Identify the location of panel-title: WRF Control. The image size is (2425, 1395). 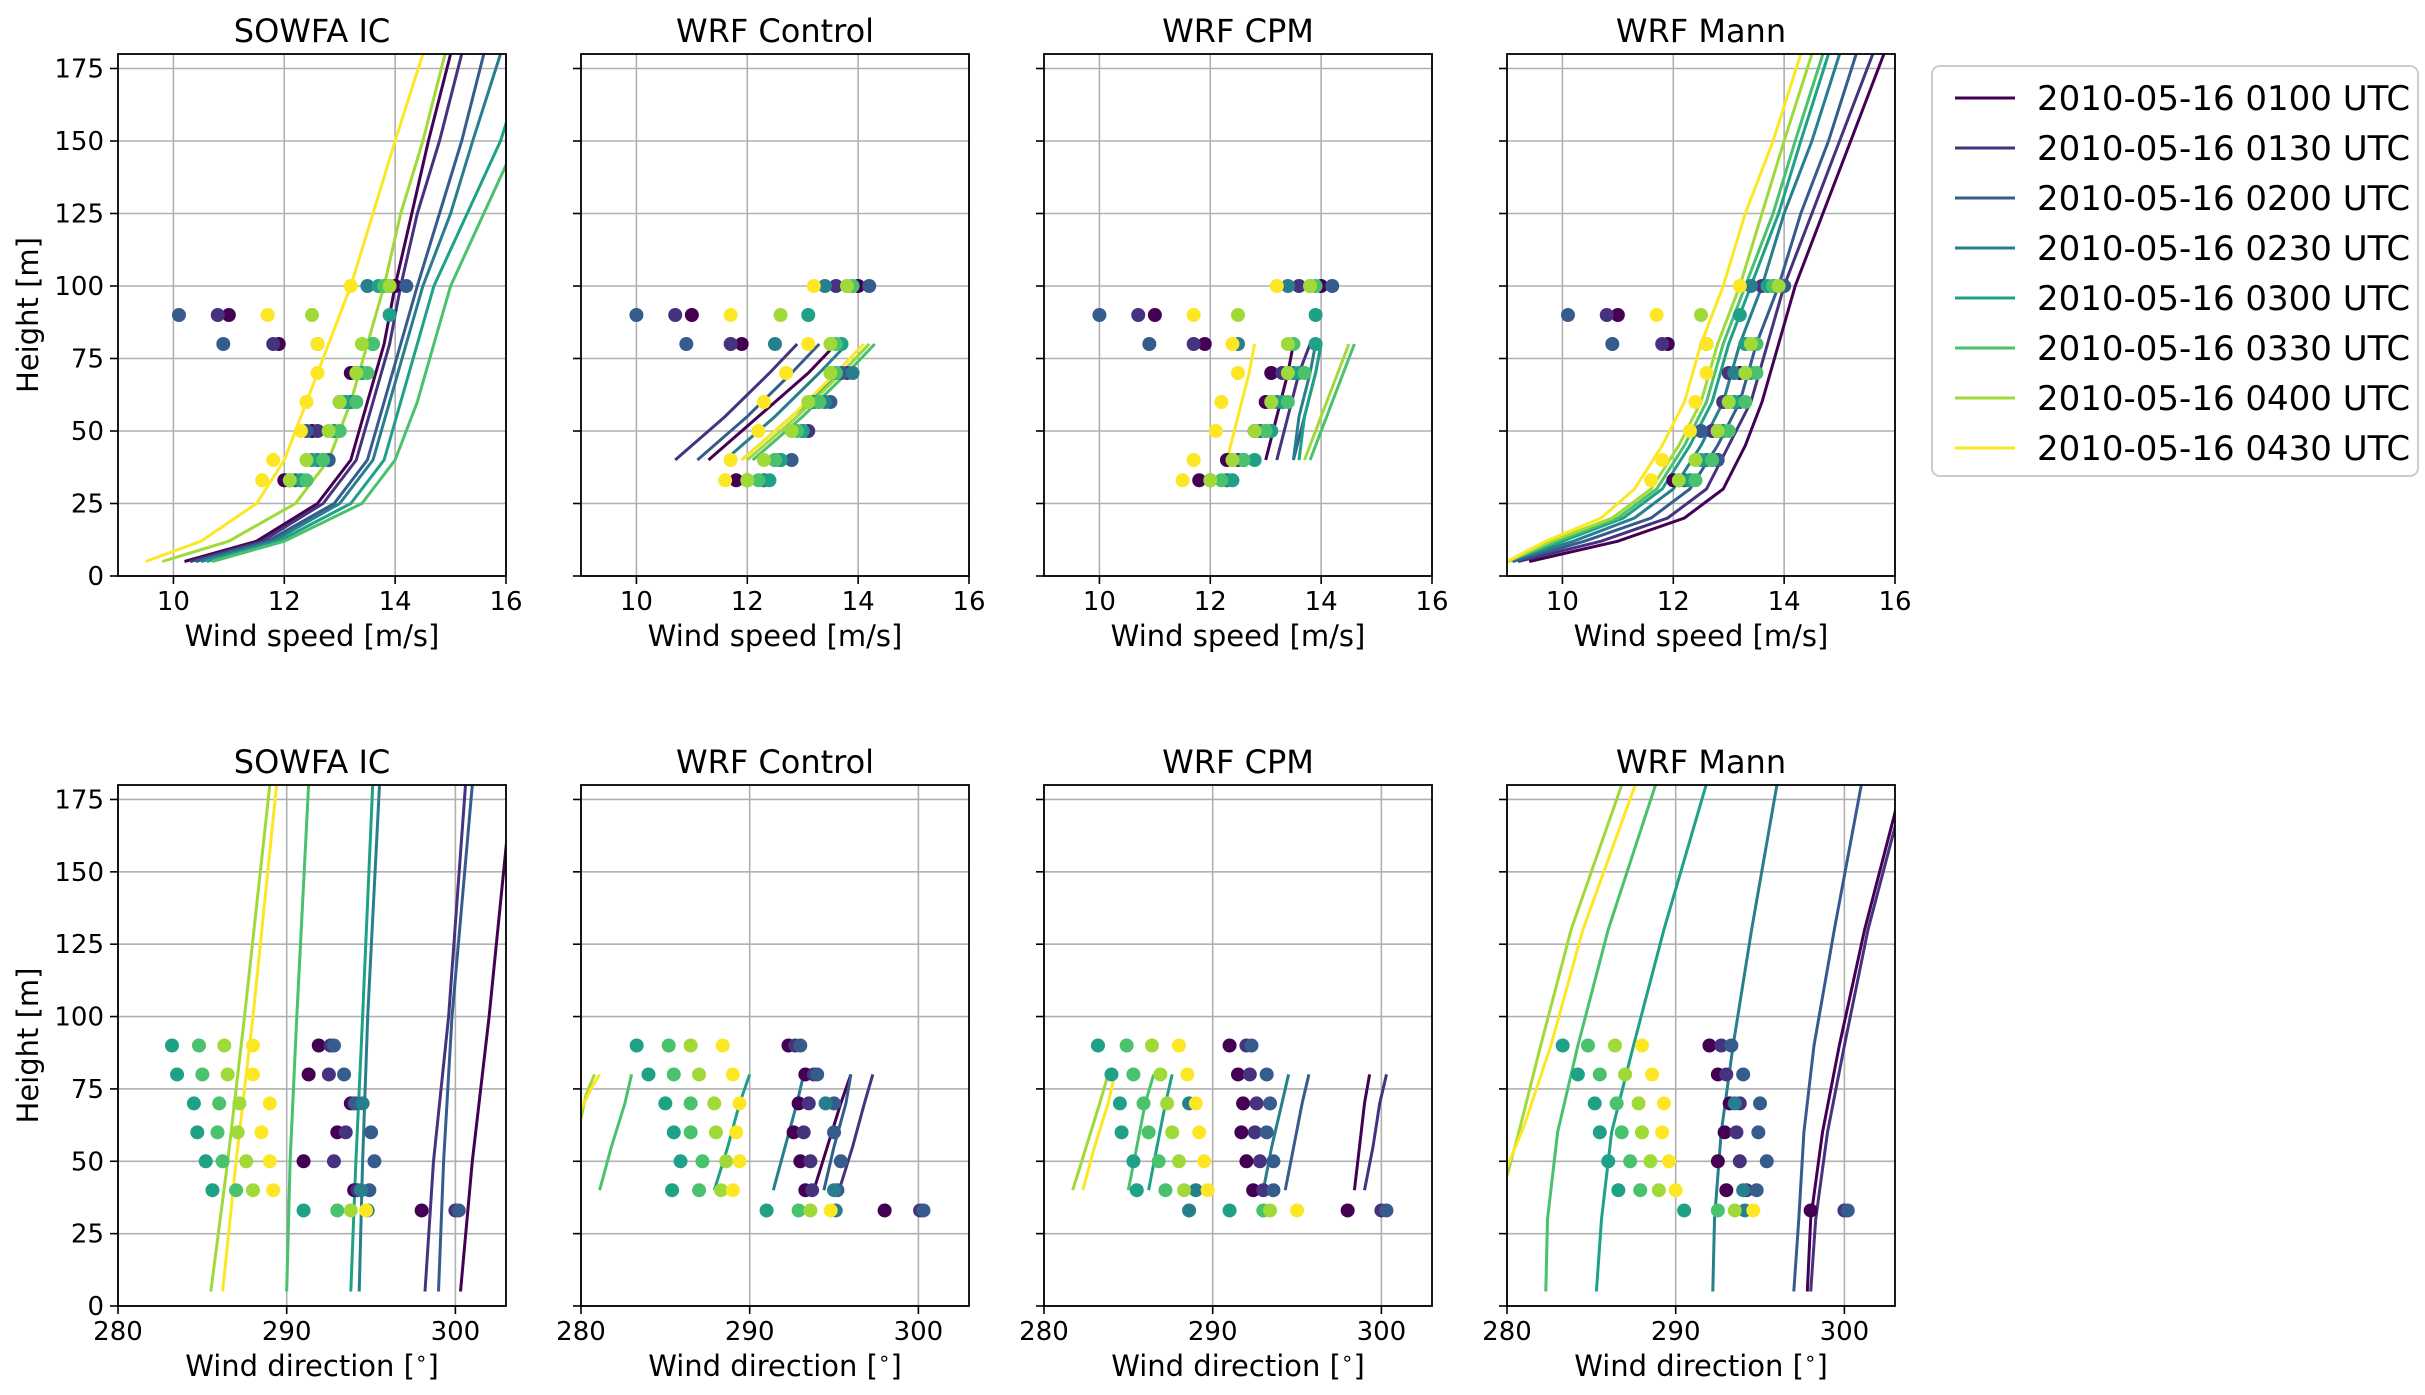
(775, 31).